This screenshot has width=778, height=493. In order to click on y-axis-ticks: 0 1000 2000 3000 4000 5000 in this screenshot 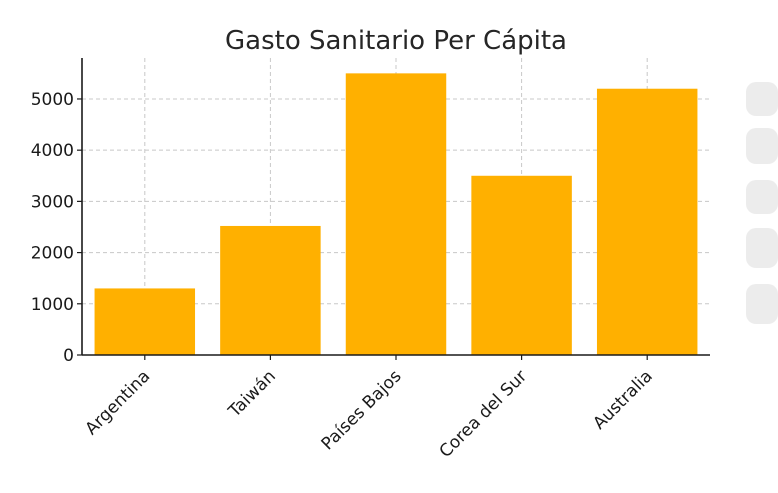, I will do `click(56, 228)`.